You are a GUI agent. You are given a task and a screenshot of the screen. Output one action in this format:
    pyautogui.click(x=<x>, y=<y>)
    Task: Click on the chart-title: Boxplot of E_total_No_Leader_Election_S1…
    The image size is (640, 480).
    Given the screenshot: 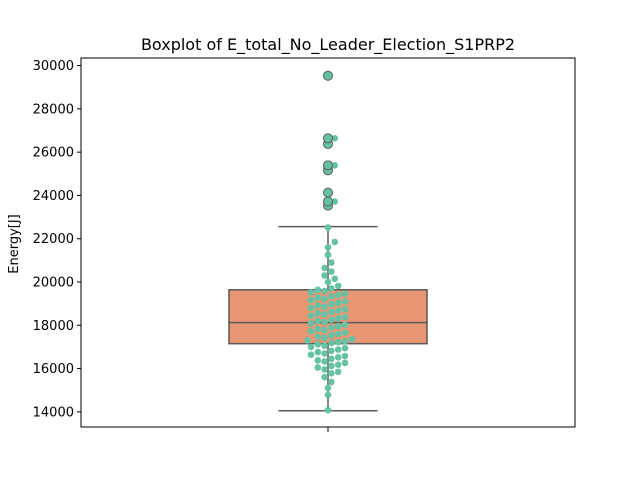 What is the action you would take?
    pyautogui.click(x=328, y=45)
    